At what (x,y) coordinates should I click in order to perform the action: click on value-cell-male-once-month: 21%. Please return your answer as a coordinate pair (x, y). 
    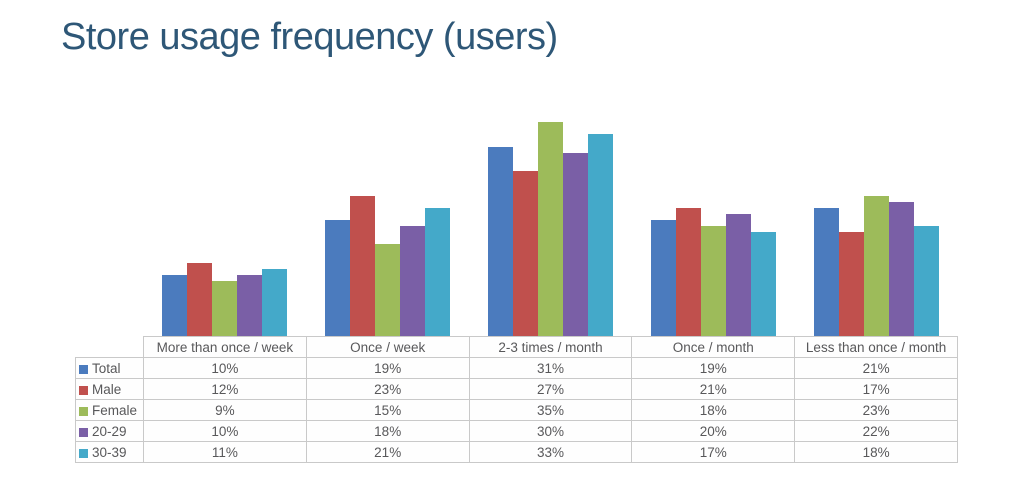
    Looking at the image, I should click on (713, 389).